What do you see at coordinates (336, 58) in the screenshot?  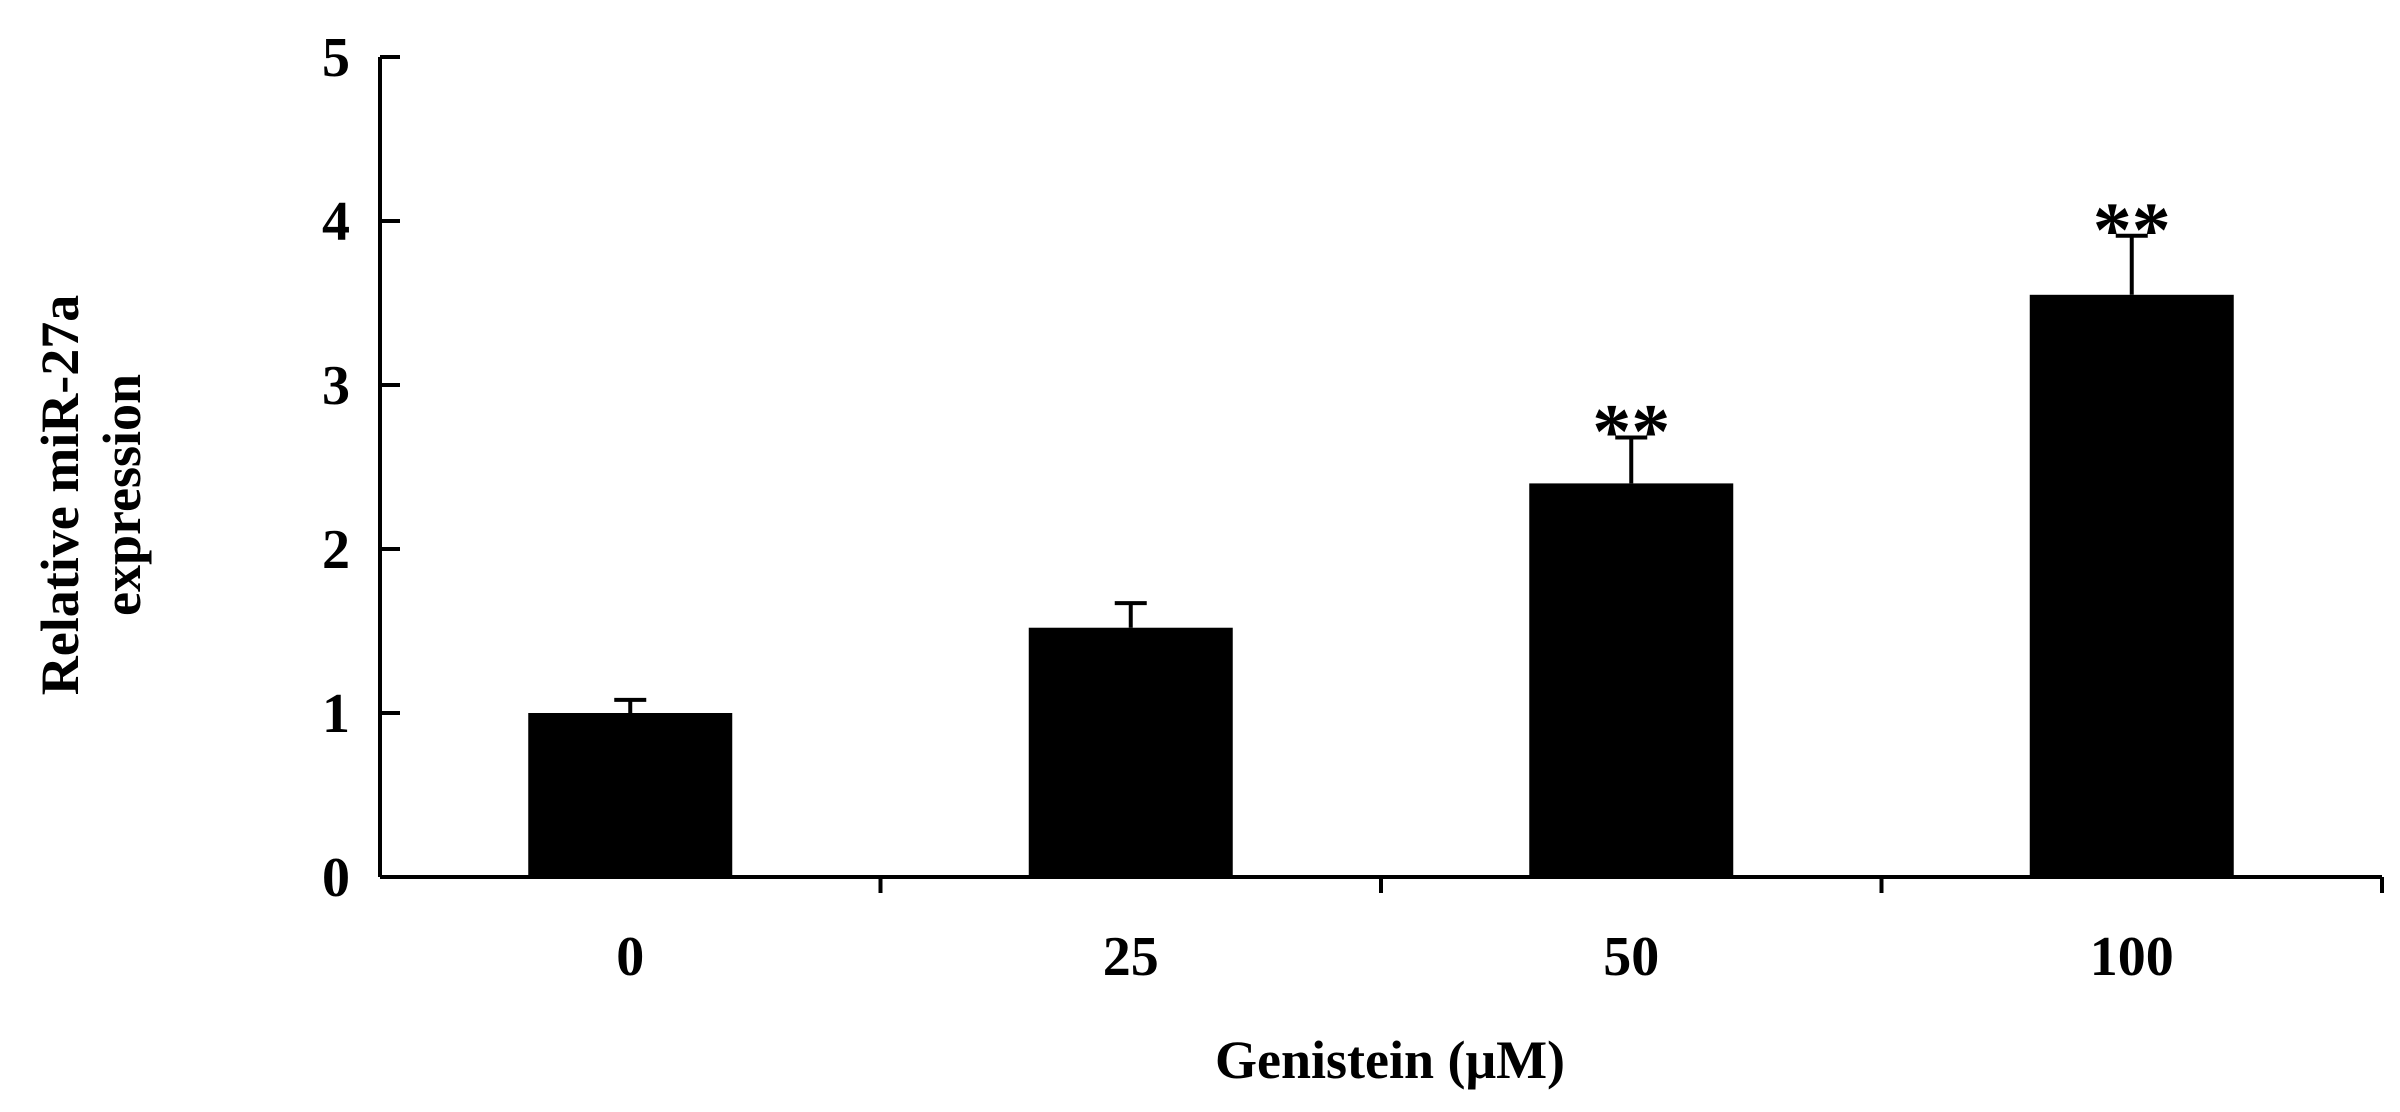 I see `y-tick-label: 5` at bounding box center [336, 58].